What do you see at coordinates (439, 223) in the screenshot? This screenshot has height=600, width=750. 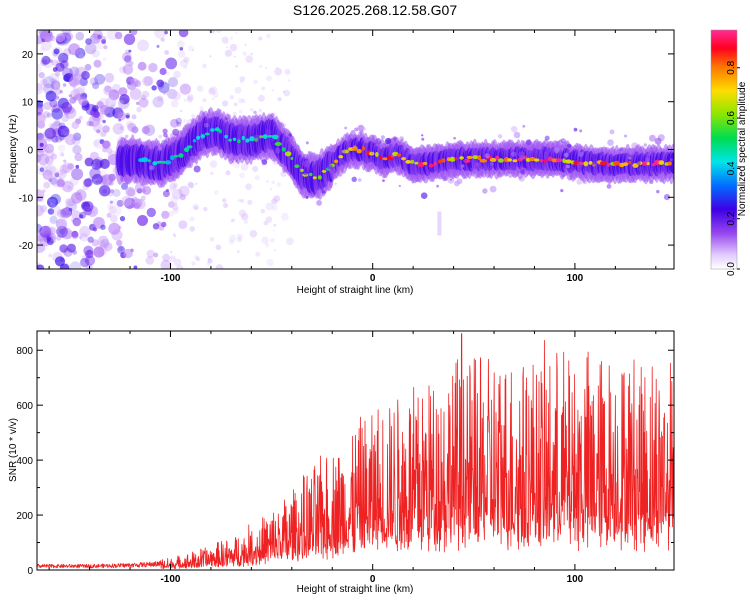 I see `artifact-streak` at bounding box center [439, 223].